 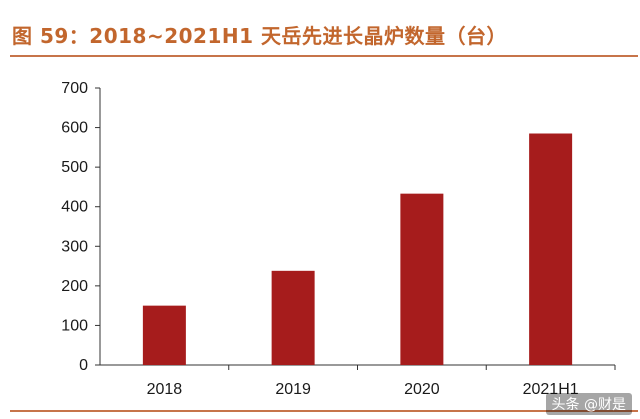 What do you see at coordinates (588, 404) in the screenshot?
I see `watermark: 头条 @财是` at bounding box center [588, 404].